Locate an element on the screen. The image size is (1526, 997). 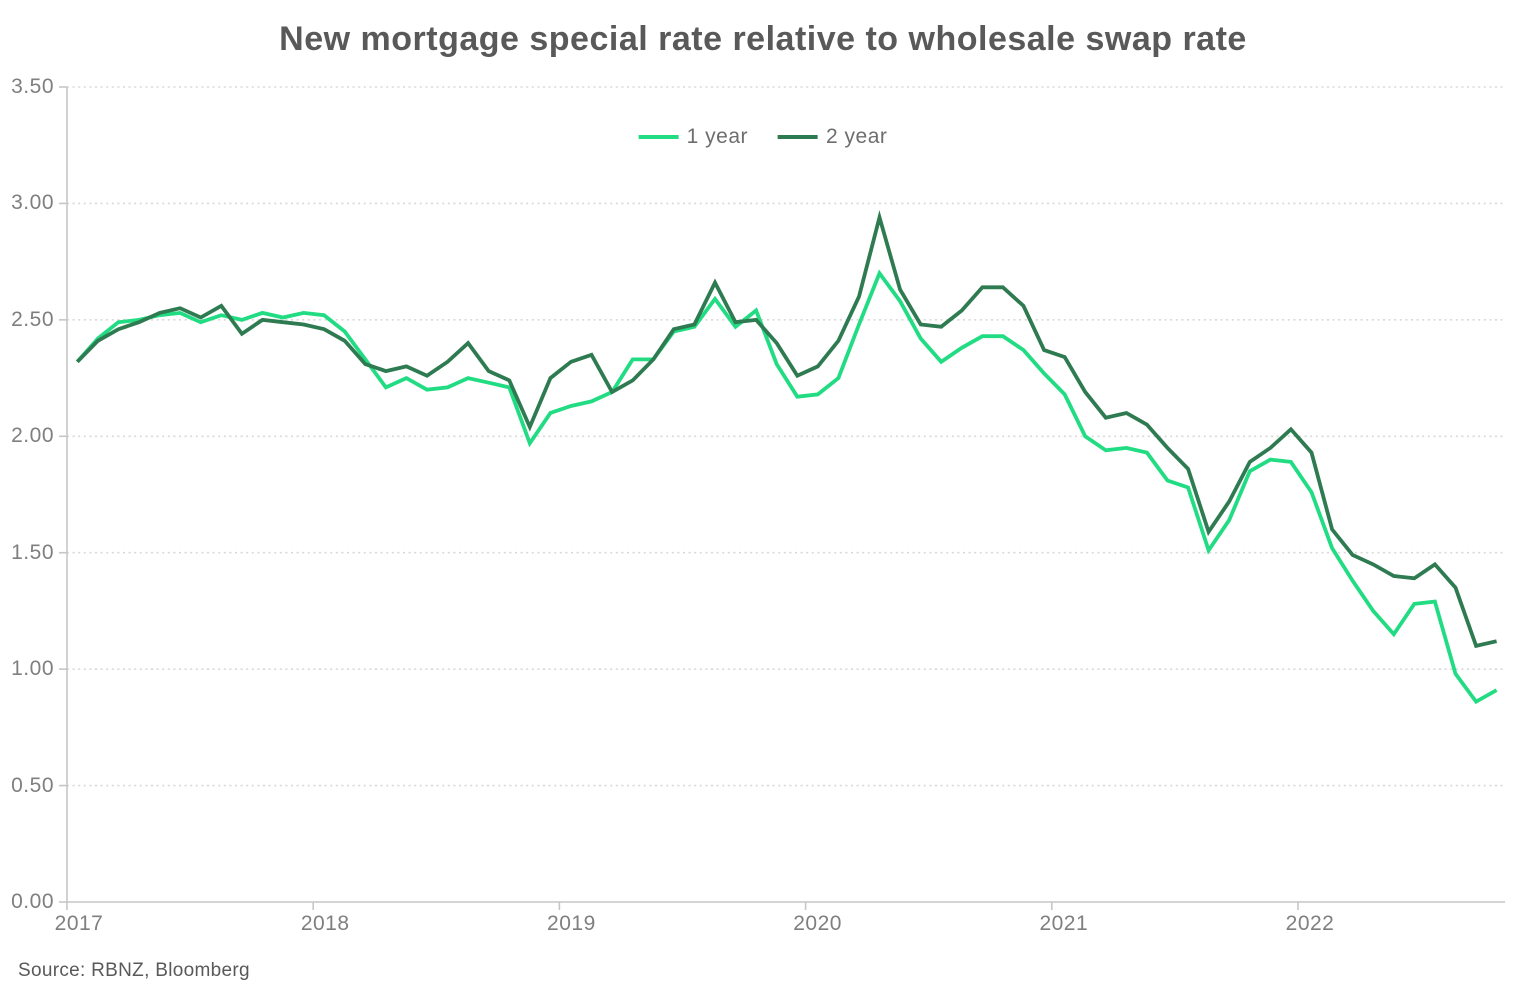
legend-label-1-year: 1 year is located at coordinates (717, 136).